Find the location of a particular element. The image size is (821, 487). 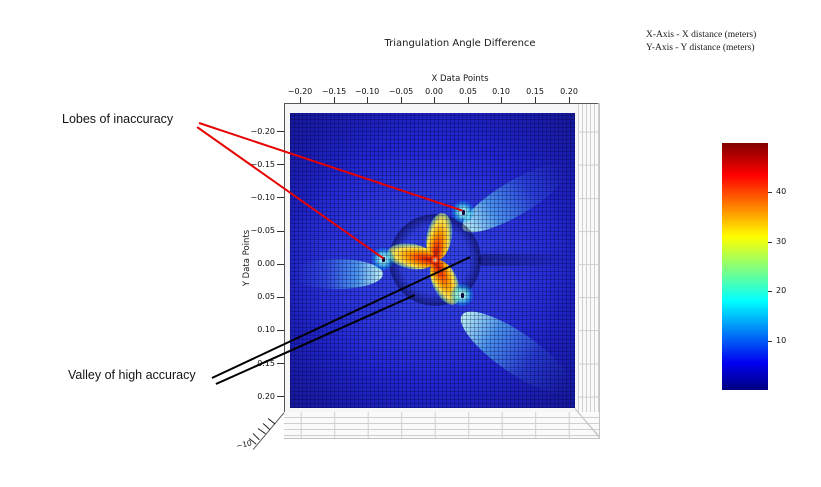

annotation-lobes-label: Lobes of inaccuracy is located at coordinates (118, 119).